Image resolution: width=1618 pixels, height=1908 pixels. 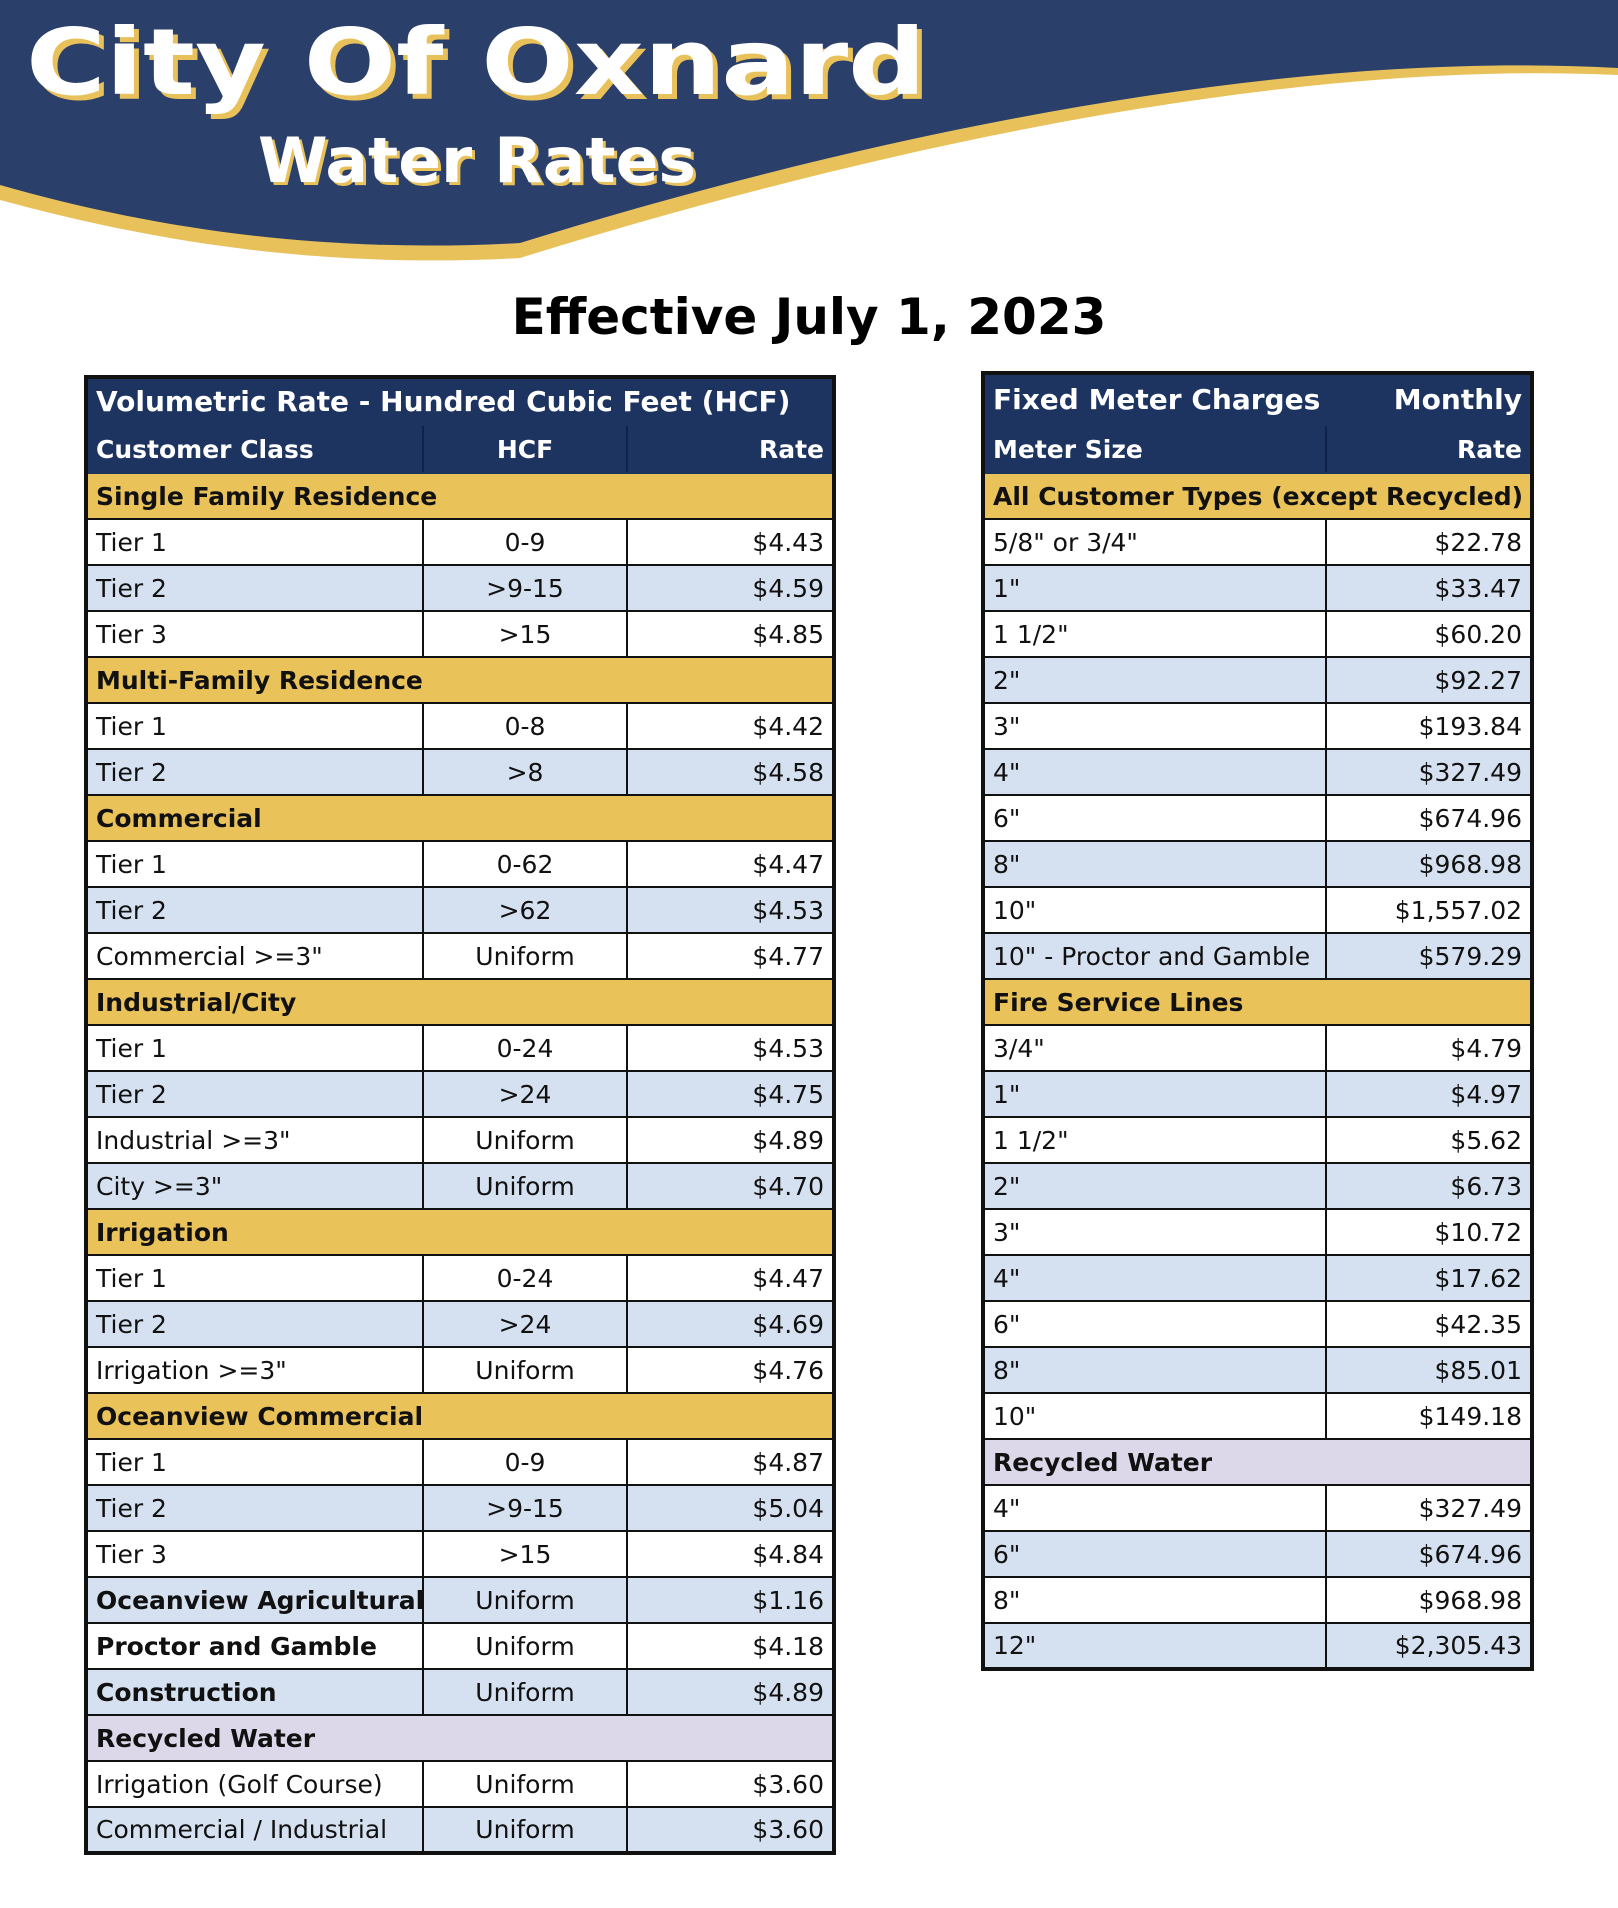 I want to click on rate-row: Tier 1 0-24 $4.53, so click(x=460, y=1048).